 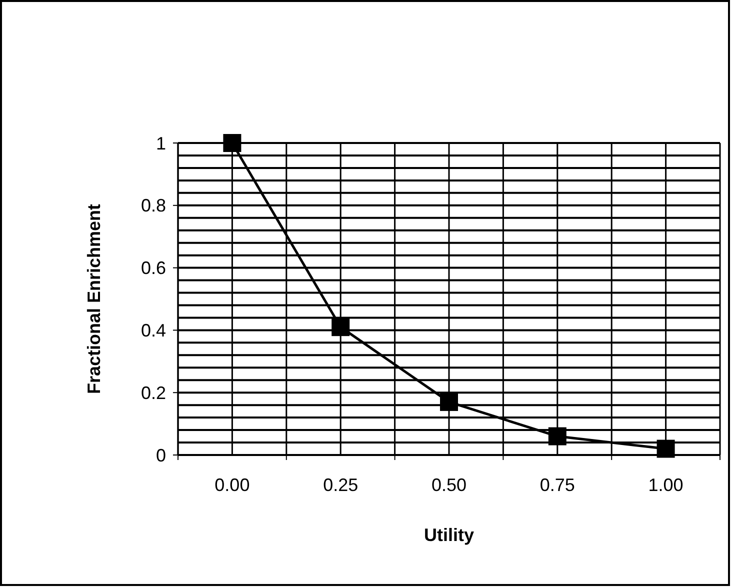 I want to click on y-tick-label: 0.4, so click(x=153, y=330).